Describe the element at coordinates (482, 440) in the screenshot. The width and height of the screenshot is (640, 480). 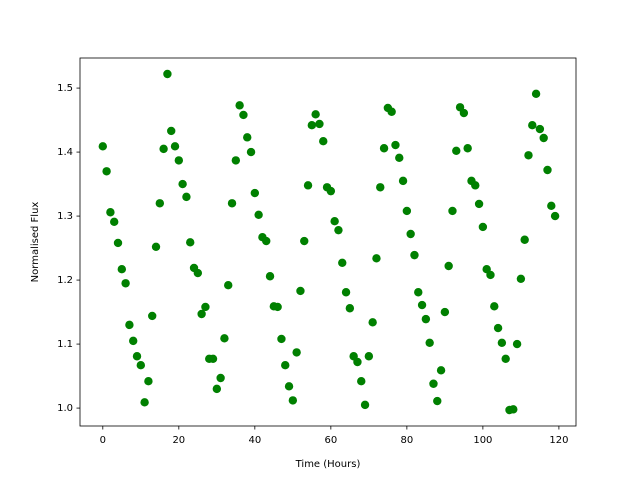
I see `x-tick-label: 100` at that location.